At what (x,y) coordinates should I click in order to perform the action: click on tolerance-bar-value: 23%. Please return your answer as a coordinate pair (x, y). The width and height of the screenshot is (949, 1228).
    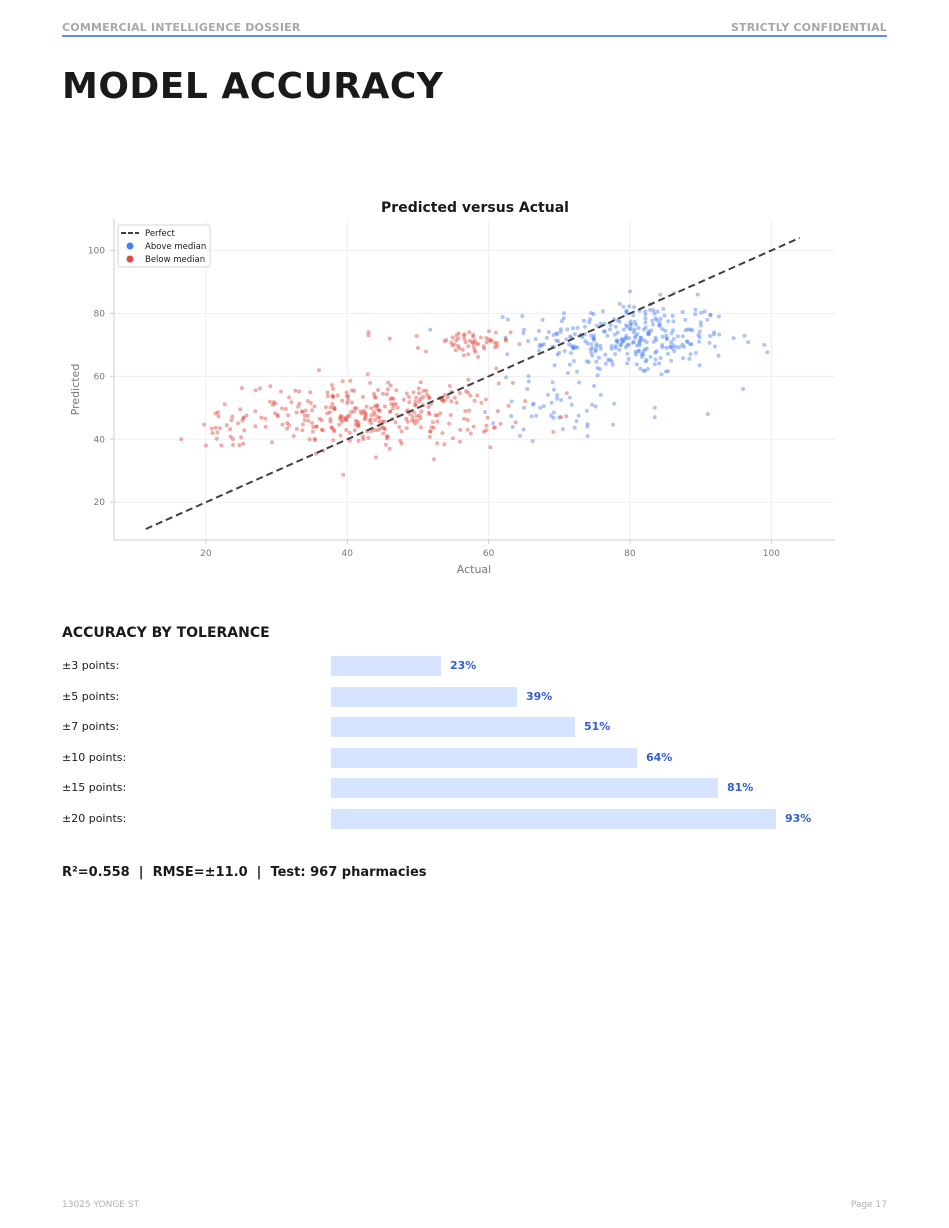
    Looking at the image, I should click on (463, 665).